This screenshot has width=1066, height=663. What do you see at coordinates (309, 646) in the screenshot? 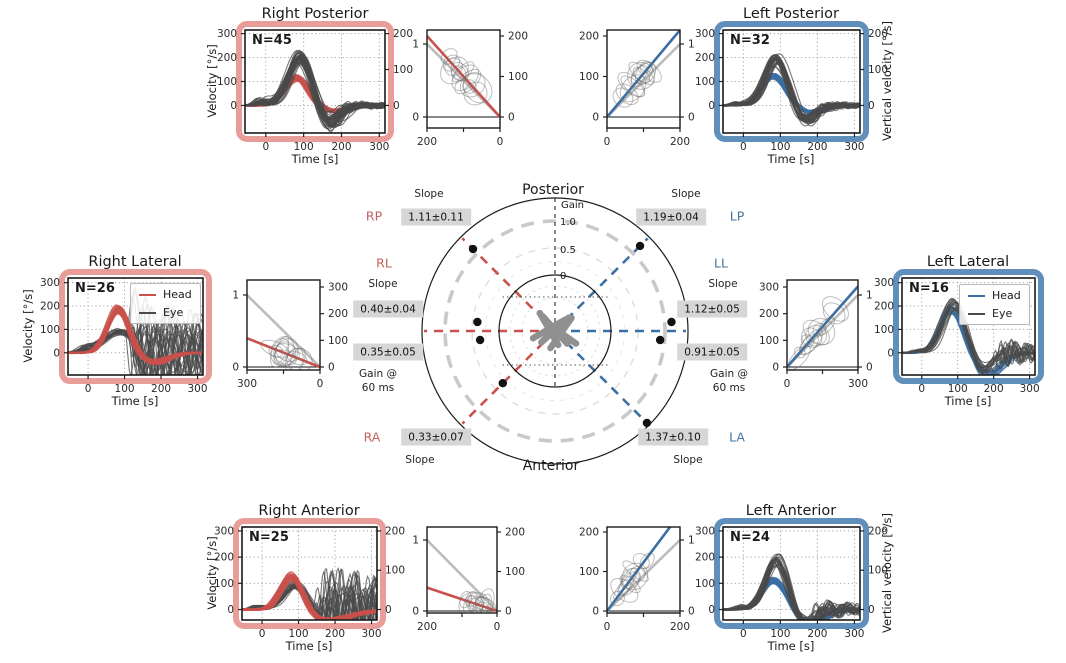
I see `time-axis-label-ra: Time [s]` at bounding box center [309, 646].